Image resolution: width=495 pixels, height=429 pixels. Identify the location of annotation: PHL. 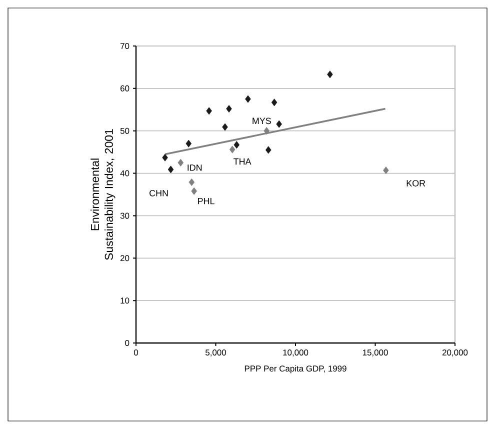
(206, 201).